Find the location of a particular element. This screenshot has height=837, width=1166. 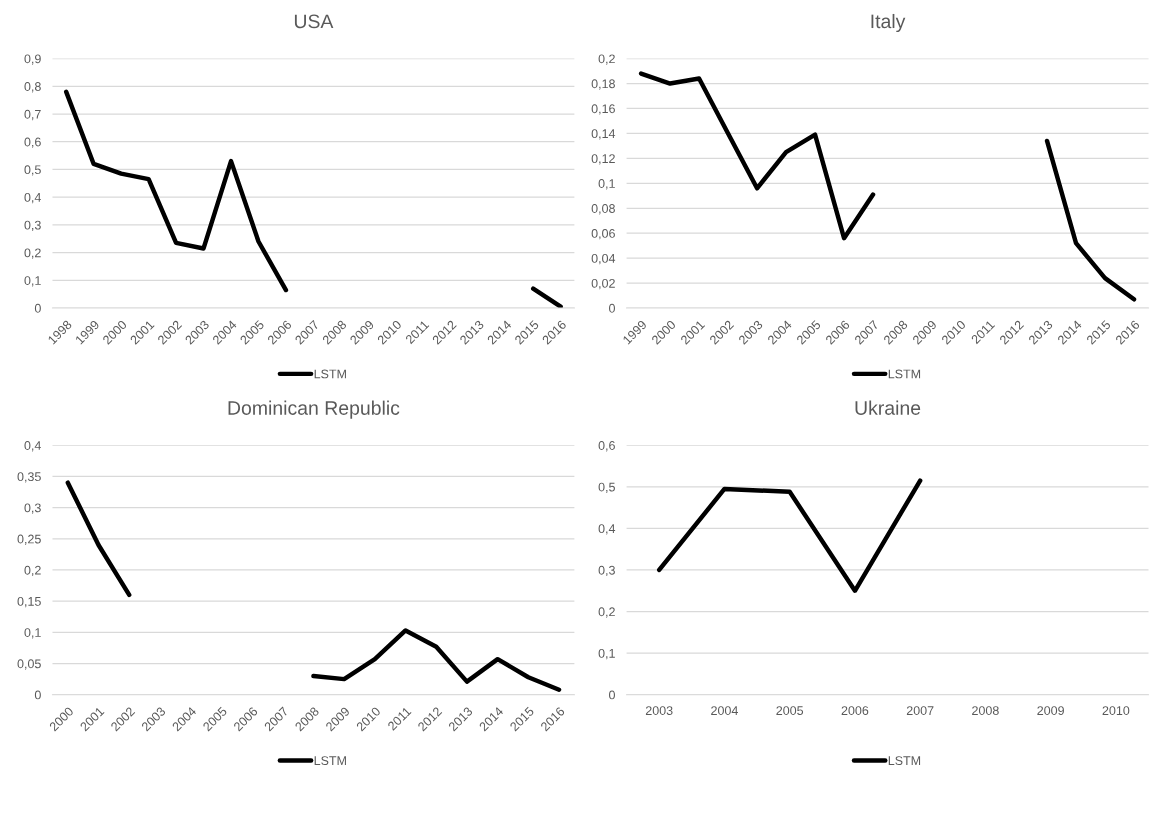

y-tick-label: 0,25 is located at coordinates (29, 539).